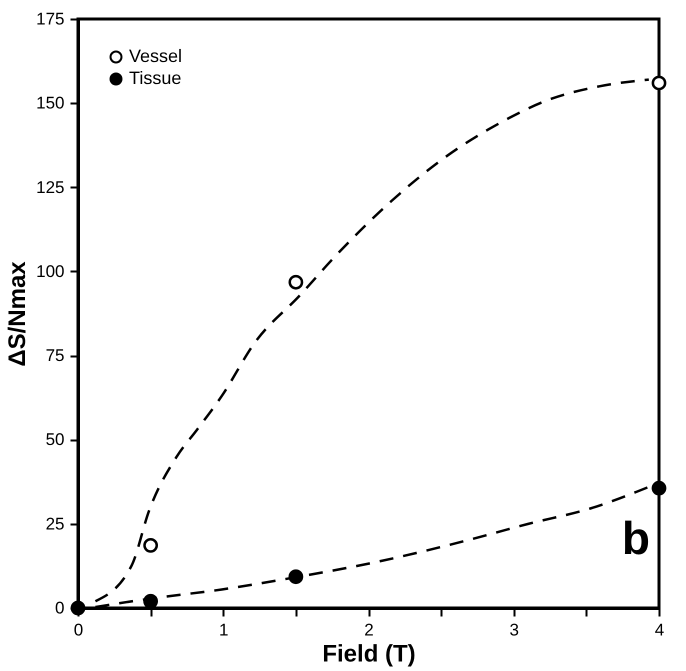  What do you see at coordinates (55, 524) in the screenshot?
I see `y-tick-label: 25` at bounding box center [55, 524].